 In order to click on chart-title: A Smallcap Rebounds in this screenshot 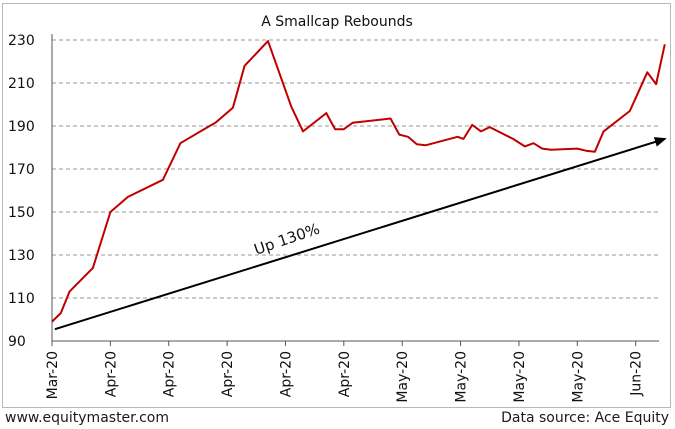, I will do `click(337, 22)`.